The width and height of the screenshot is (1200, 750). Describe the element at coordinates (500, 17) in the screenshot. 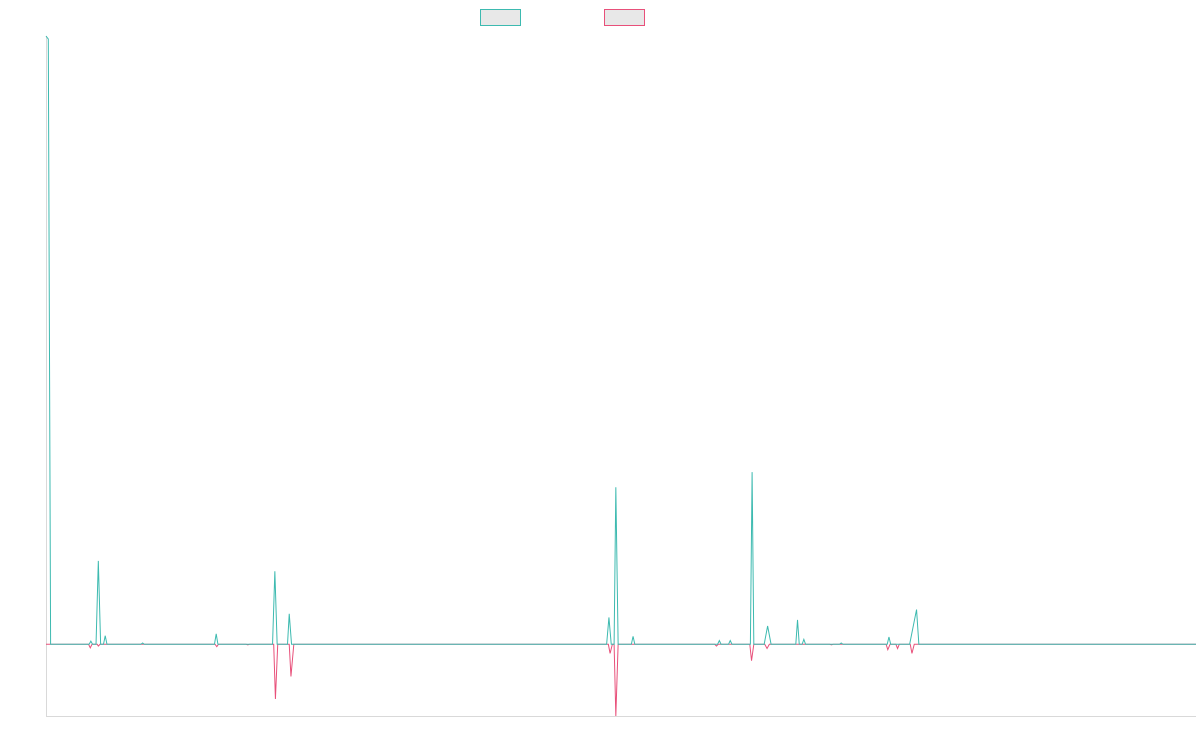

I see `legend-swatch-a` at that location.